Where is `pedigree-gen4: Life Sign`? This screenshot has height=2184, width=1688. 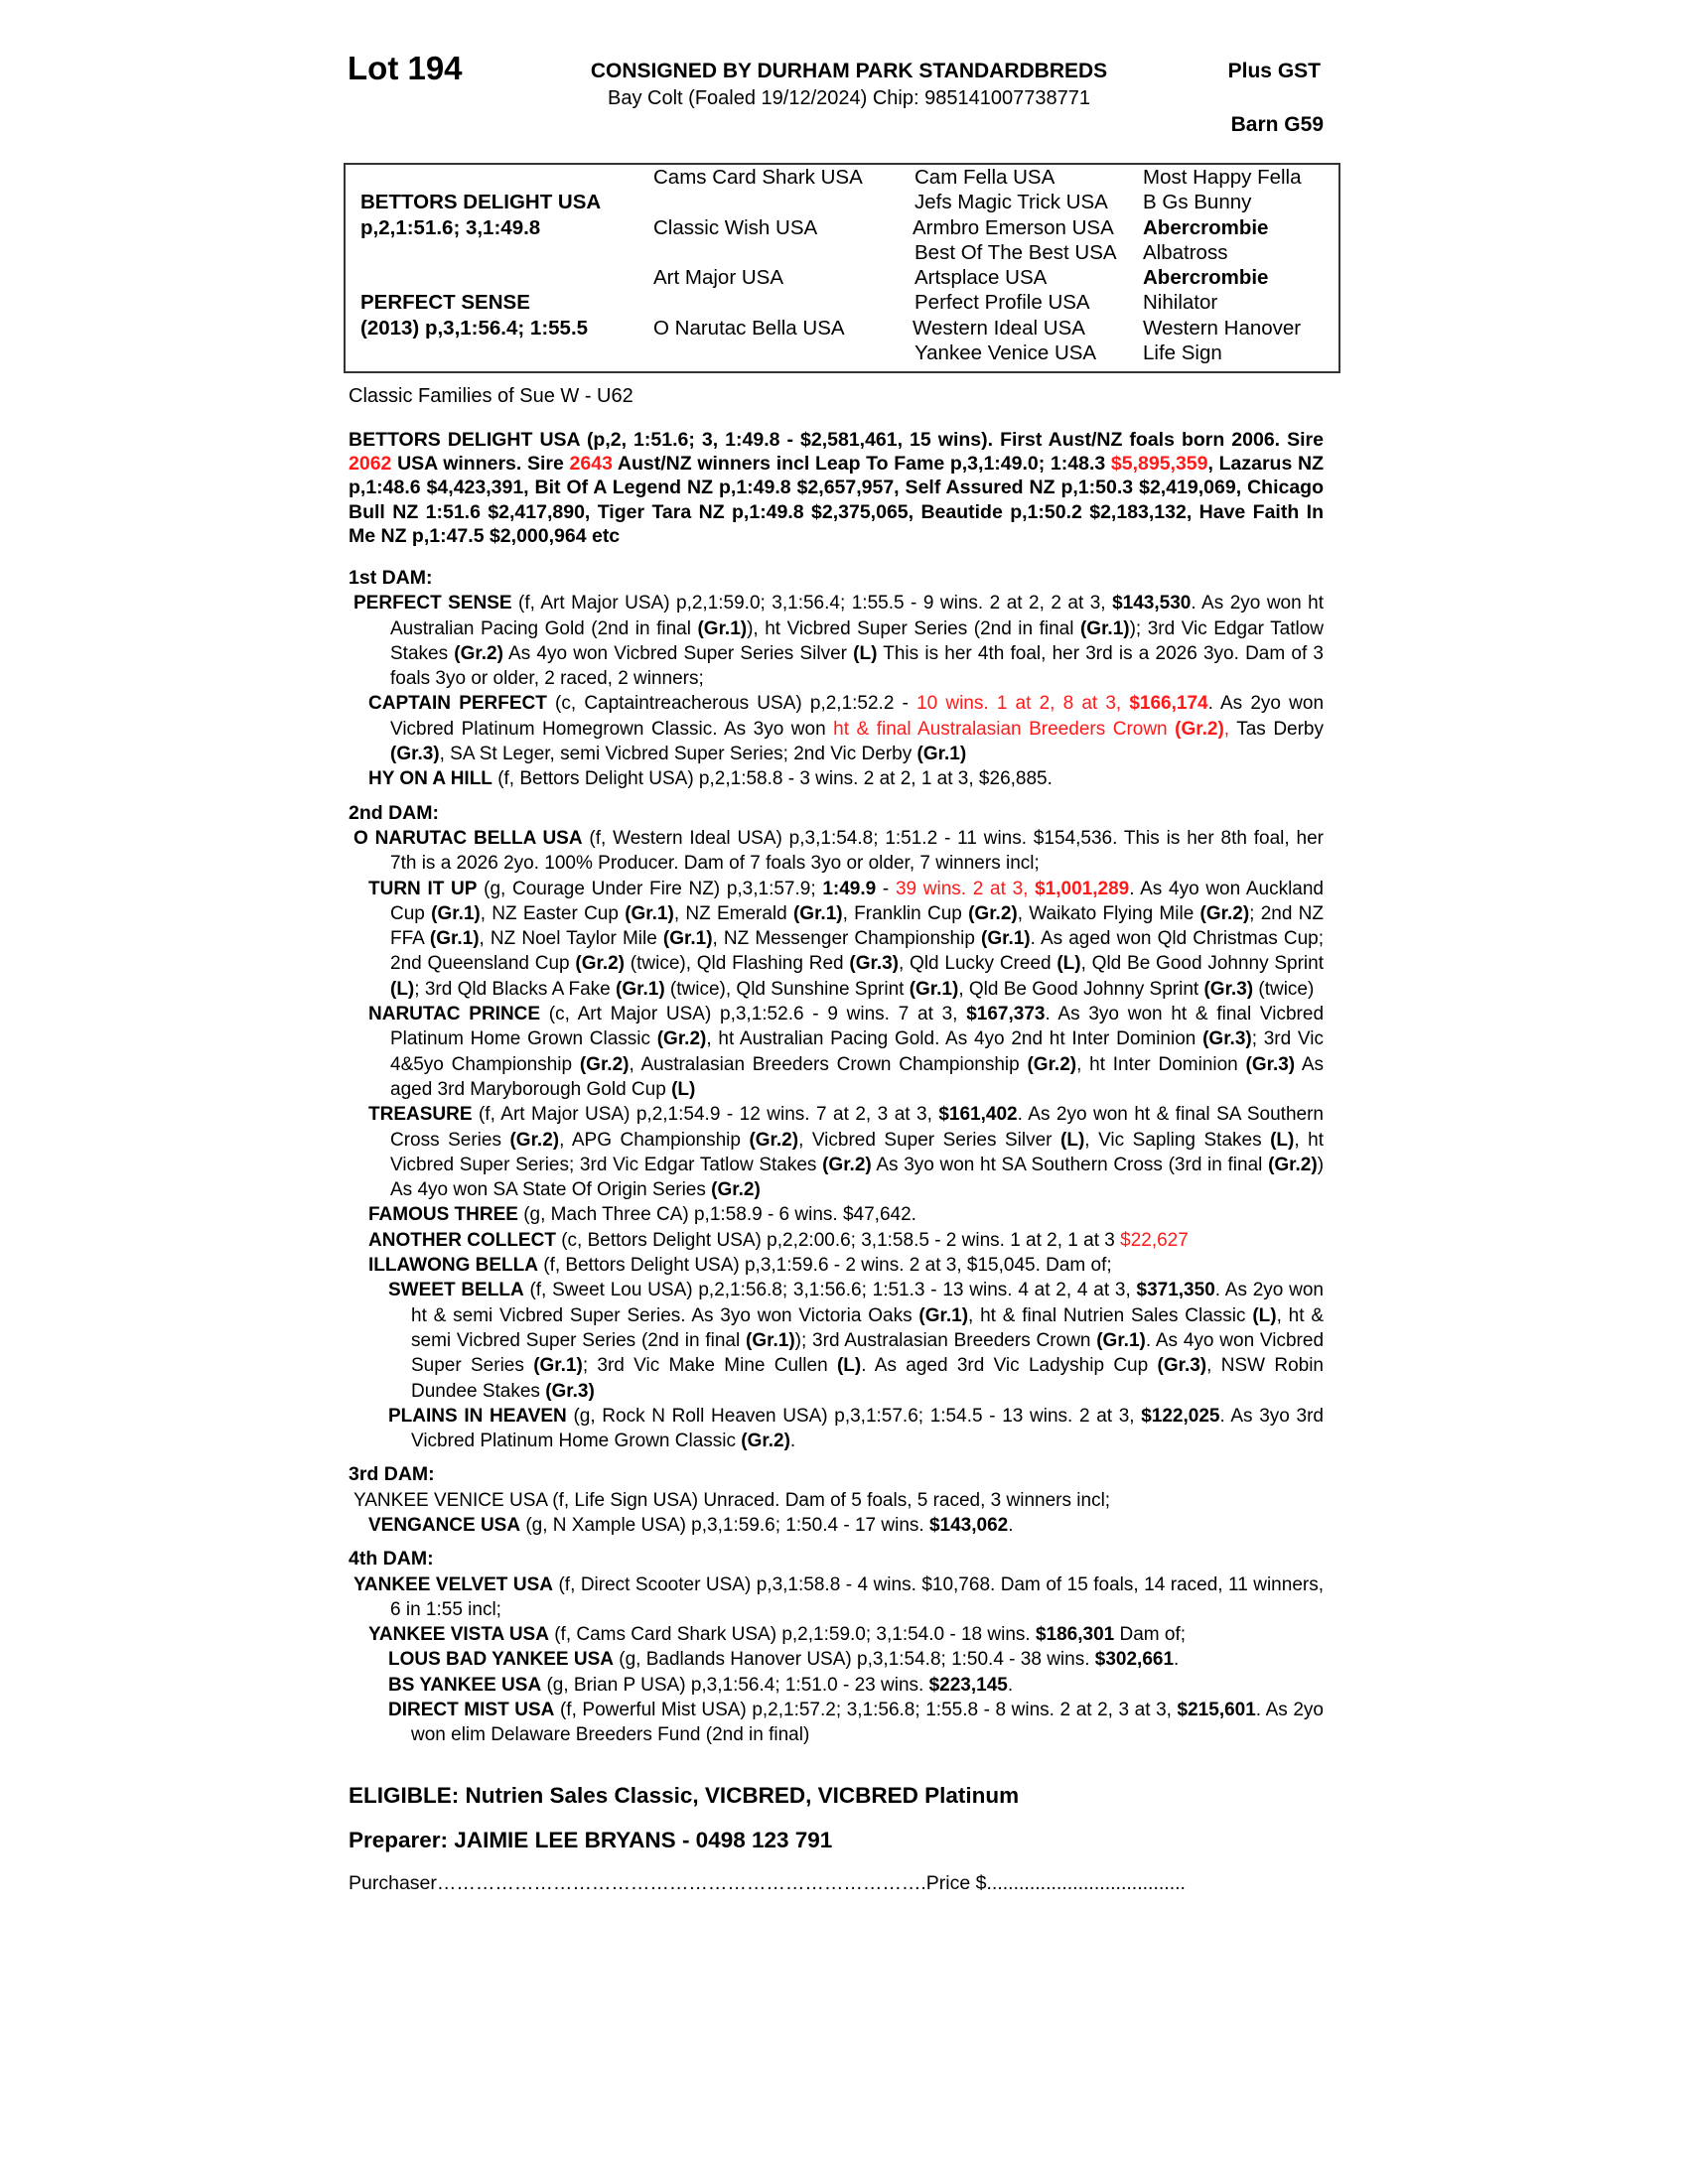 pedigree-gen4: Life Sign is located at coordinates (1182, 352).